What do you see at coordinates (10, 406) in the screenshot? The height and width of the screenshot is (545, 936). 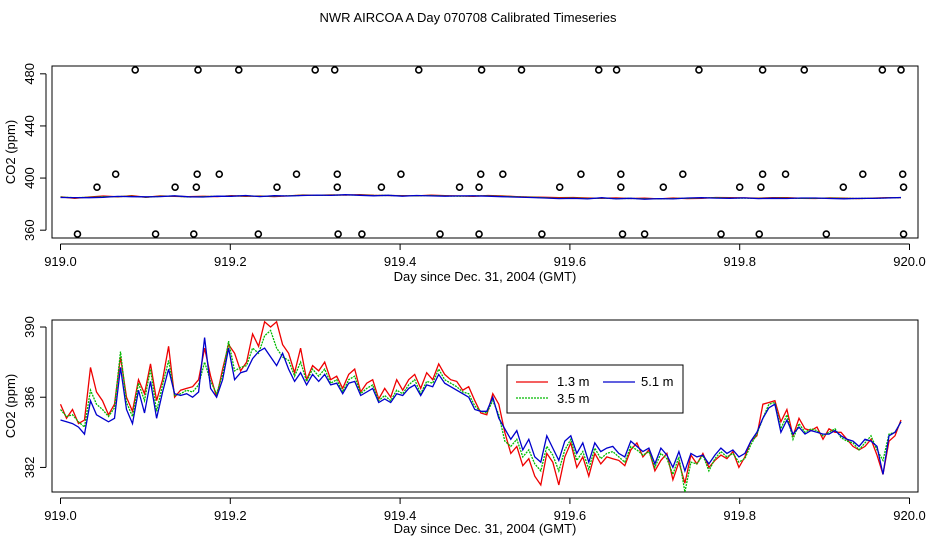 I see `bottom-y-axis-label: CO2 (ppm)` at bounding box center [10, 406].